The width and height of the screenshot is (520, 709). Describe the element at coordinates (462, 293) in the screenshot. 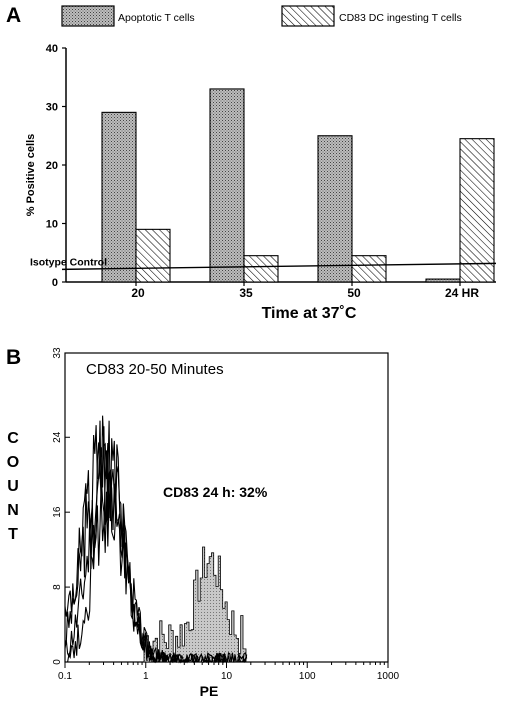

I see `x-tick-label-a: 24 HR` at that location.